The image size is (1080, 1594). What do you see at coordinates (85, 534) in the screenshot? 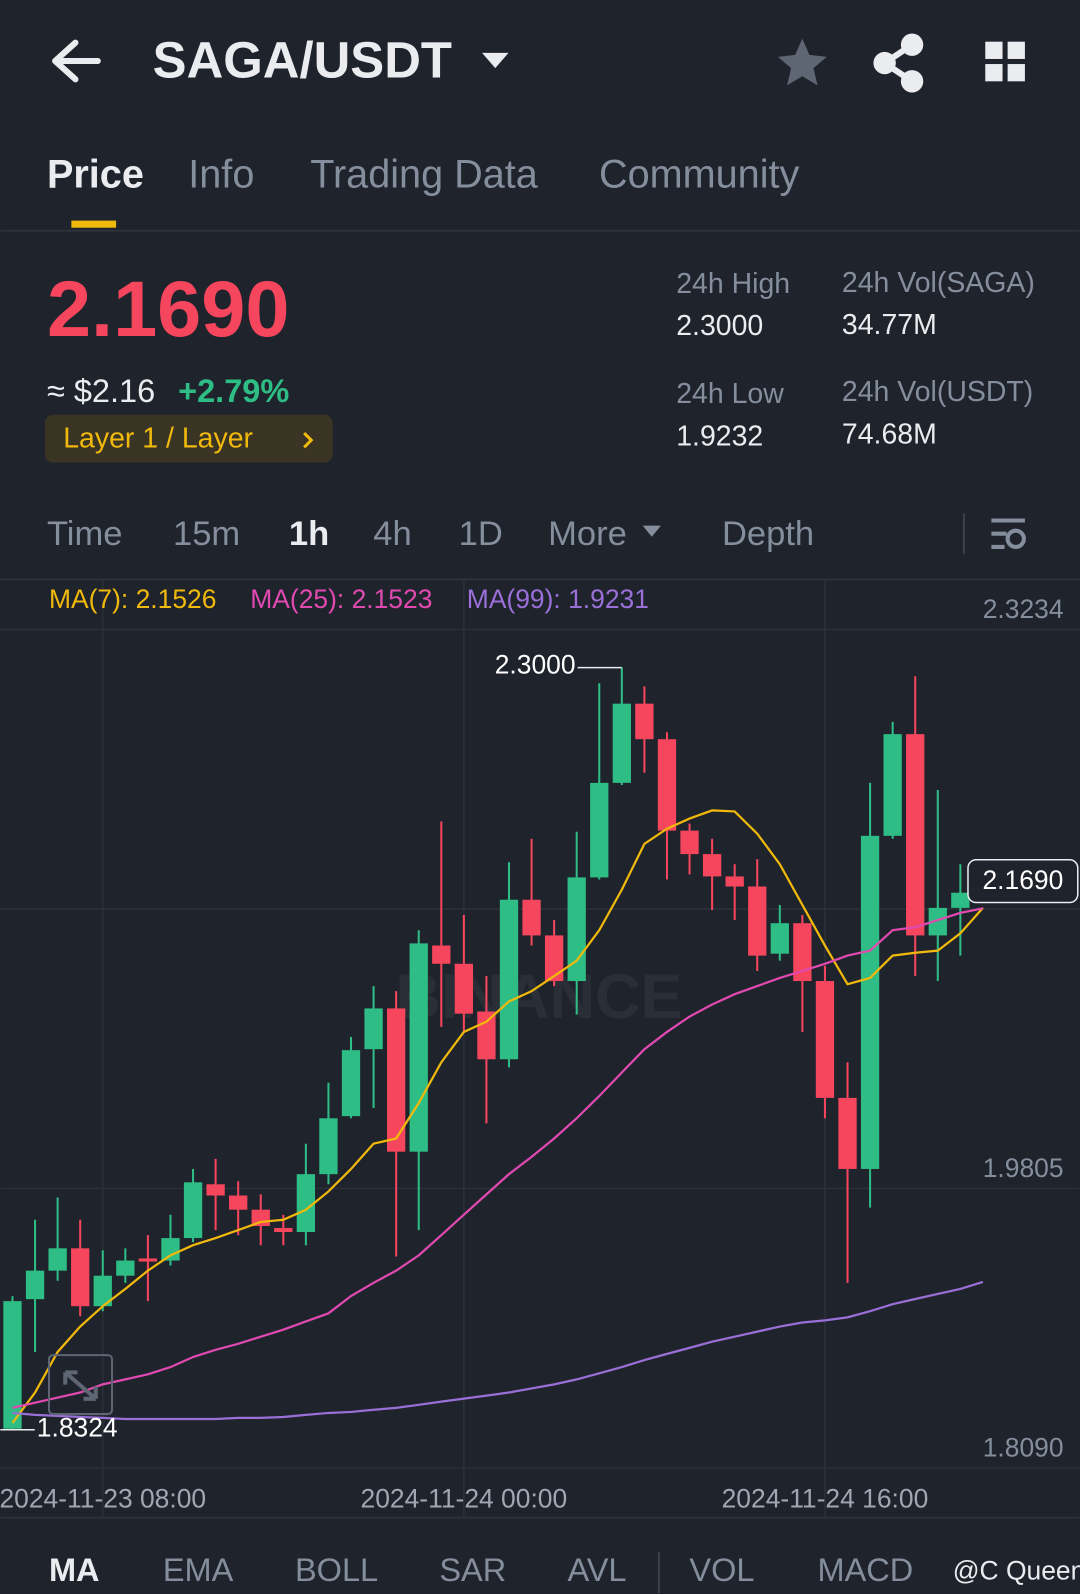
I see `interval-option: Time` at bounding box center [85, 534].